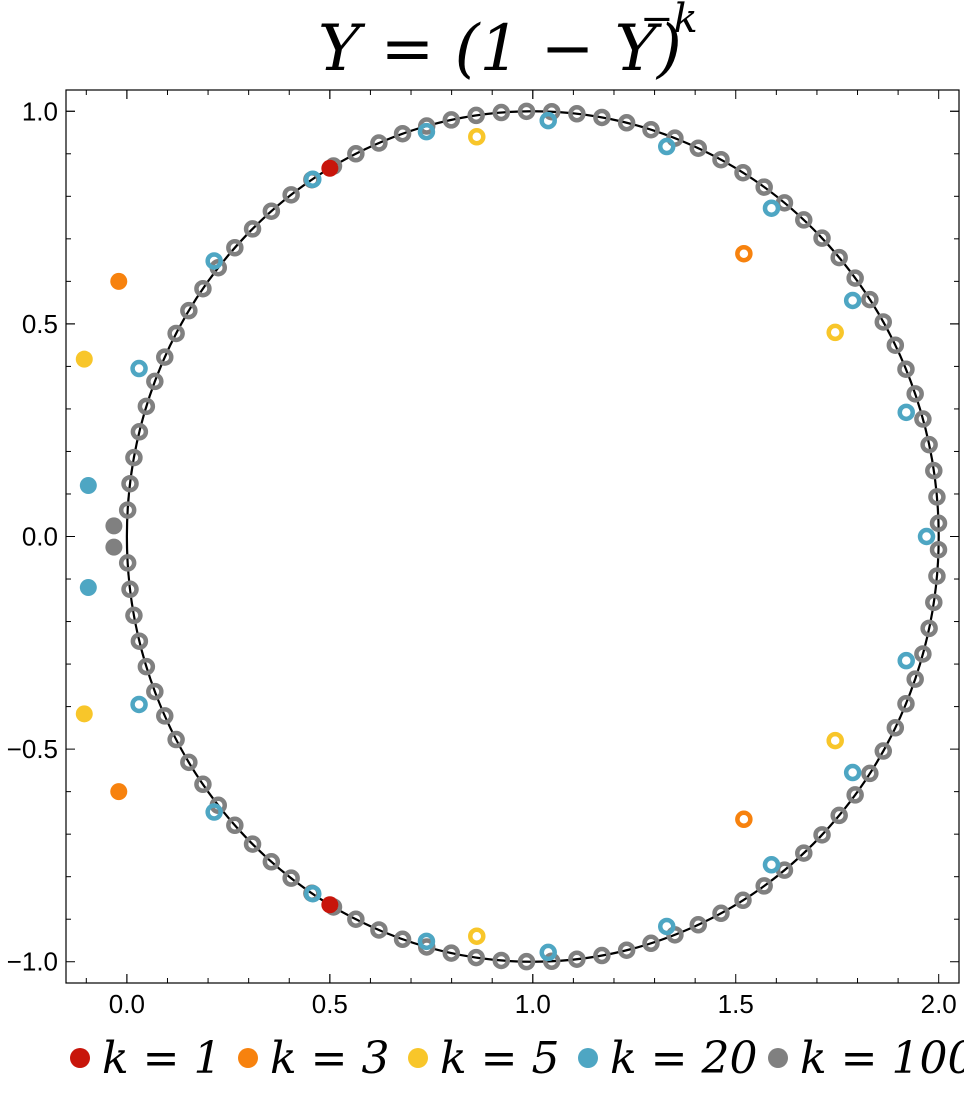 The width and height of the screenshot is (964, 1100). Describe the element at coordinates (162, 1058) in the screenshot. I see `legend-label-k1: k = 1` at that location.